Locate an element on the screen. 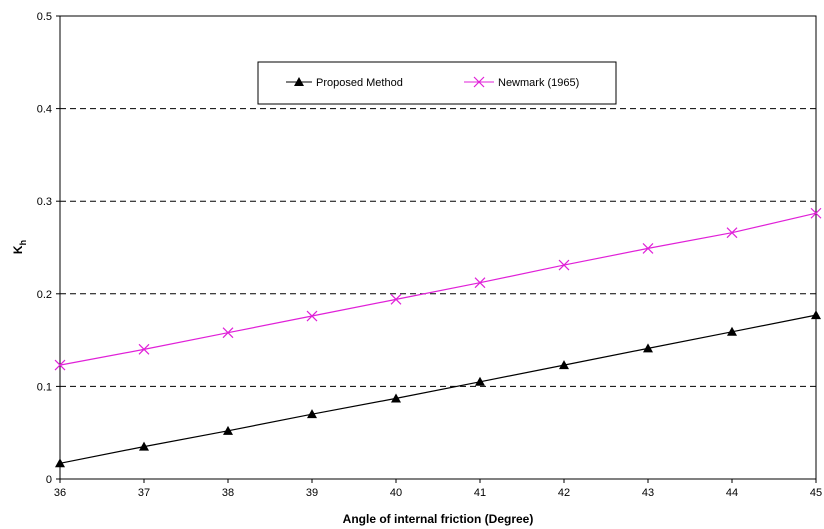 Image resolution: width=824 pixels, height=529 pixels. x-tick-label: 37 is located at coordinates (144, 493).